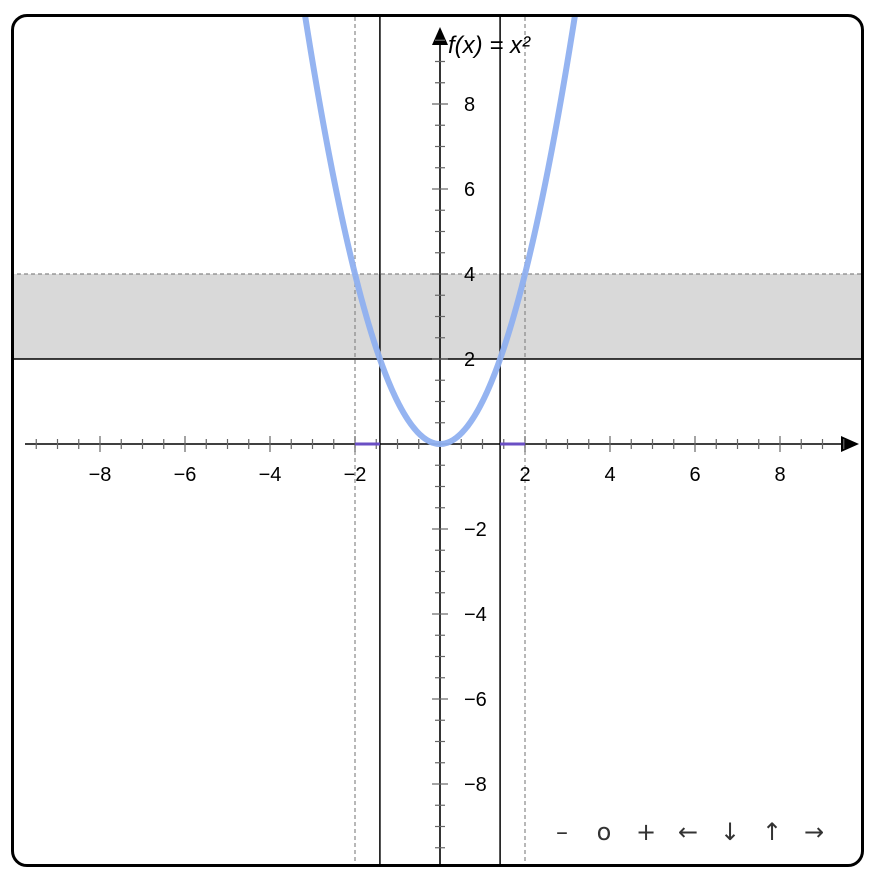 This screenshot has width=877, height=877. I want to click on reset-zoom-button: o, so click(604, 832).